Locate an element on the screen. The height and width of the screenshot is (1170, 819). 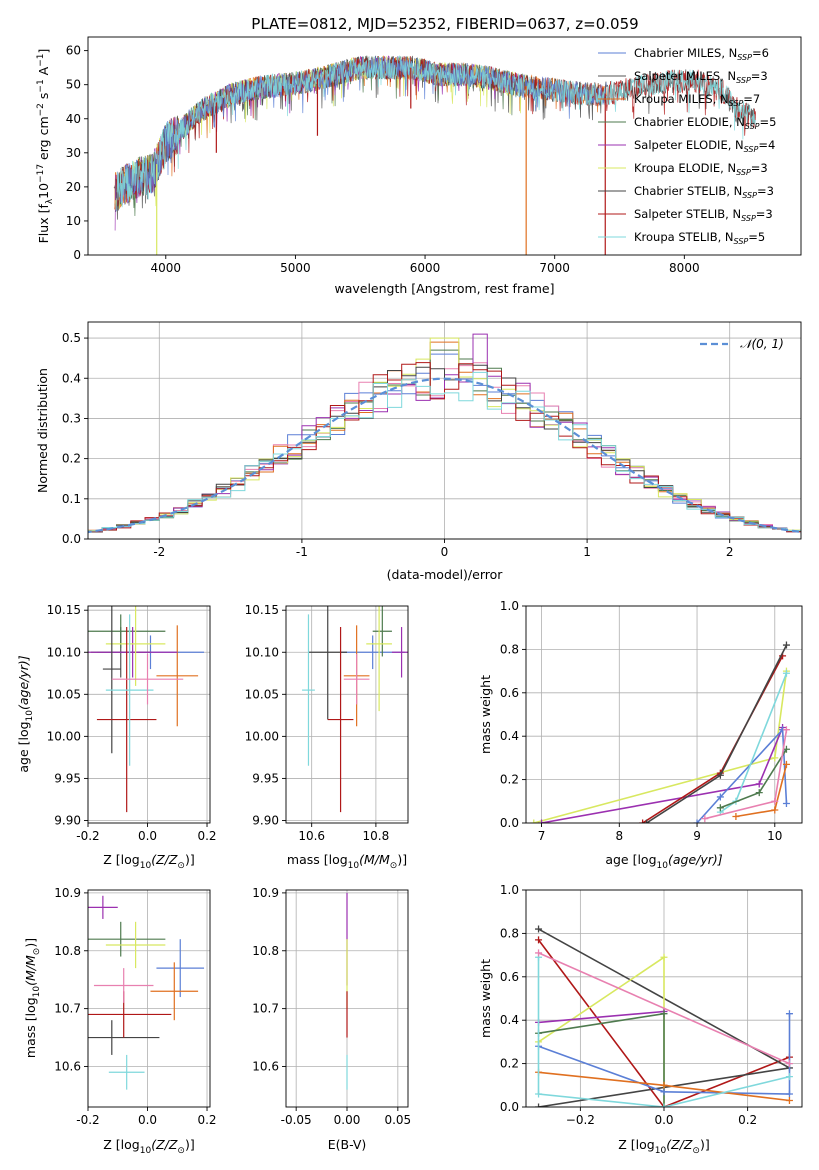
legend-label-kroupa-elodie: Kroupa ELODIE, NSSP=3 is located at coordinates (701, 169).